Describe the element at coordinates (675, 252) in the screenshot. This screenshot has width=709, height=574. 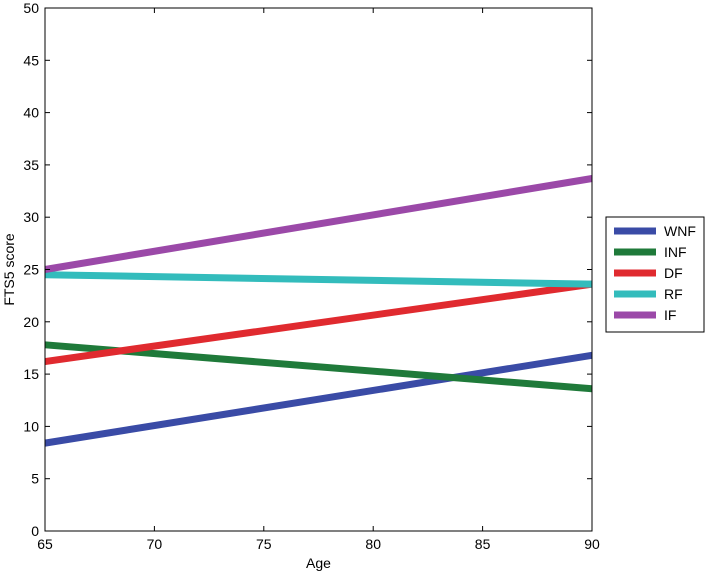
I see `legend-label-inf: INF` at that location.